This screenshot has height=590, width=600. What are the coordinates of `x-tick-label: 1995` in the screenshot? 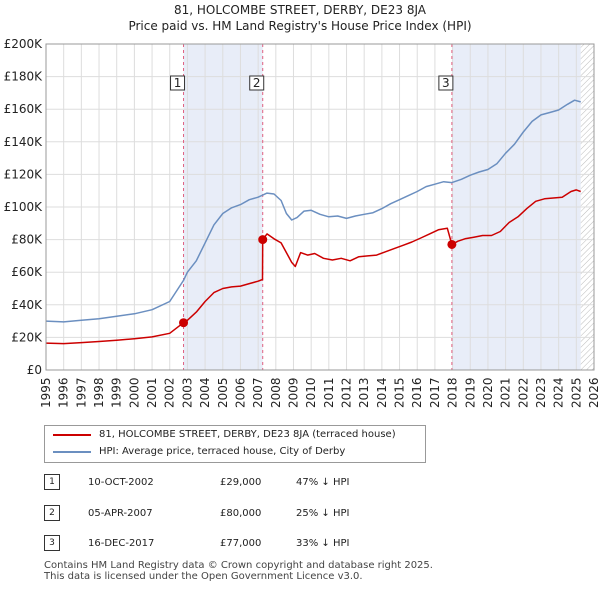 It's located at (46, 392).